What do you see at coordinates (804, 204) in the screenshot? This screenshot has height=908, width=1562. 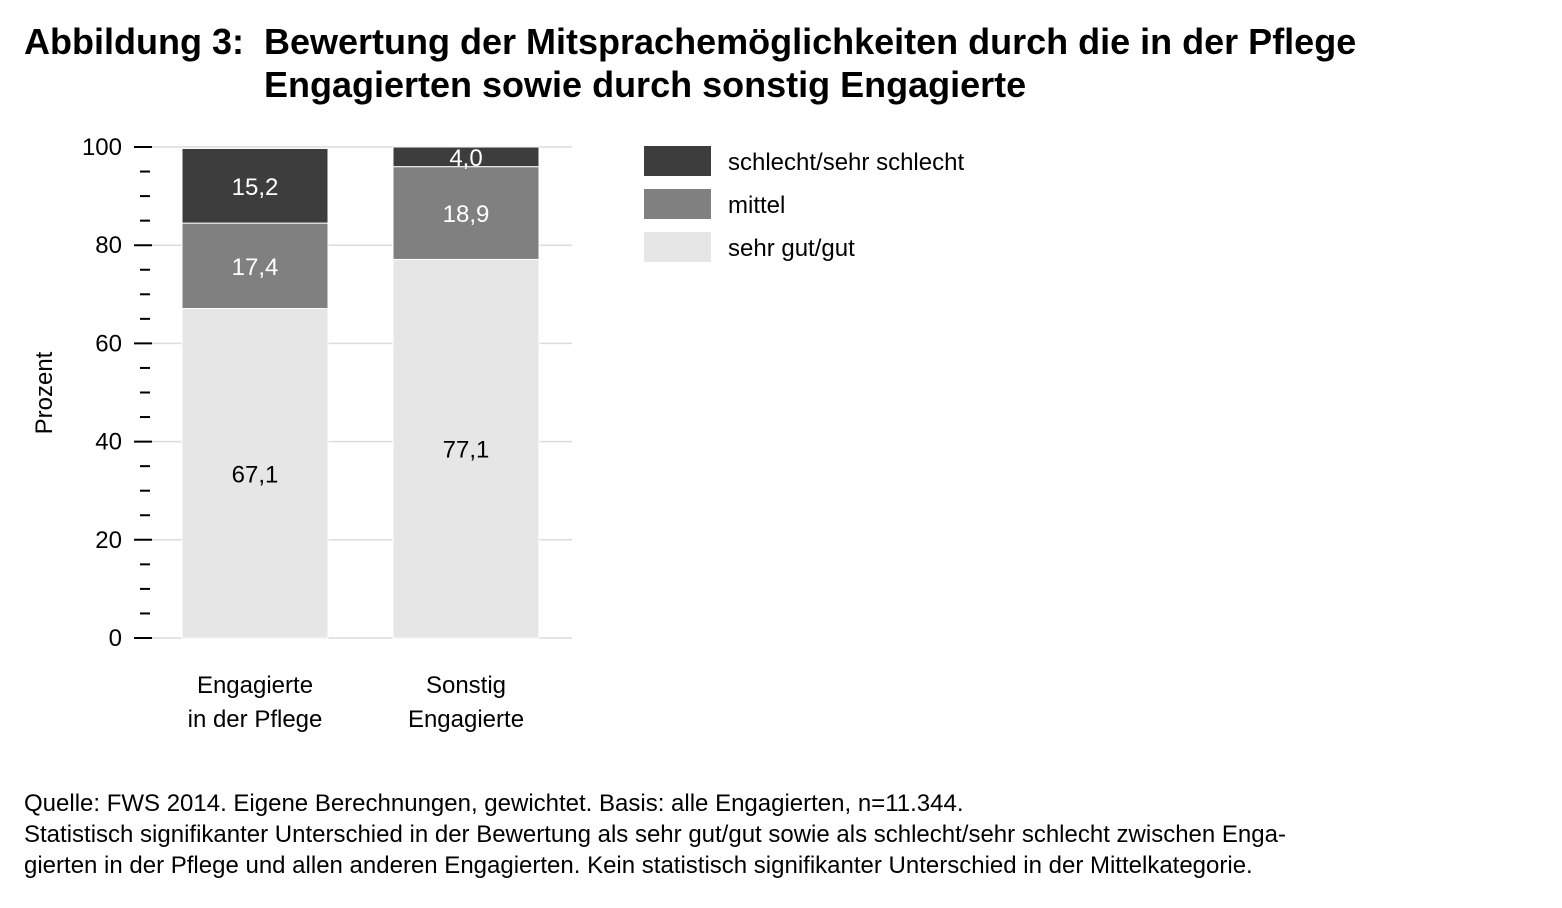 I see `legend: schlecht/sehr schlecht mittel sehr gut/gut` at bounding box center [804, 204].